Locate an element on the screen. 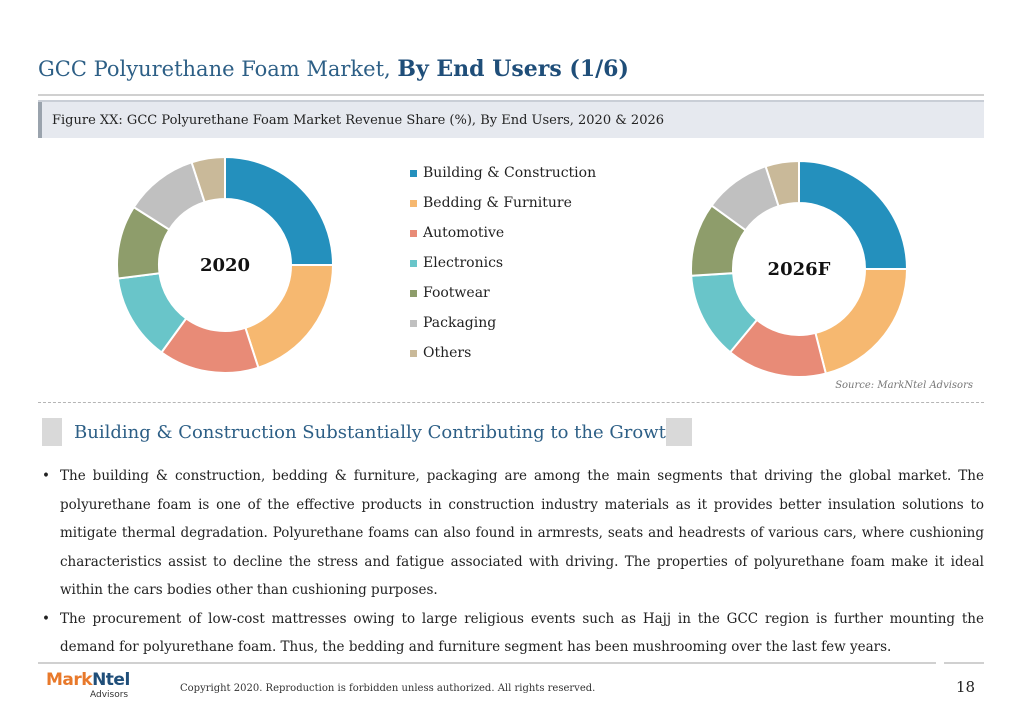  legend-item: Packaging is located at coordinates (520, 323).